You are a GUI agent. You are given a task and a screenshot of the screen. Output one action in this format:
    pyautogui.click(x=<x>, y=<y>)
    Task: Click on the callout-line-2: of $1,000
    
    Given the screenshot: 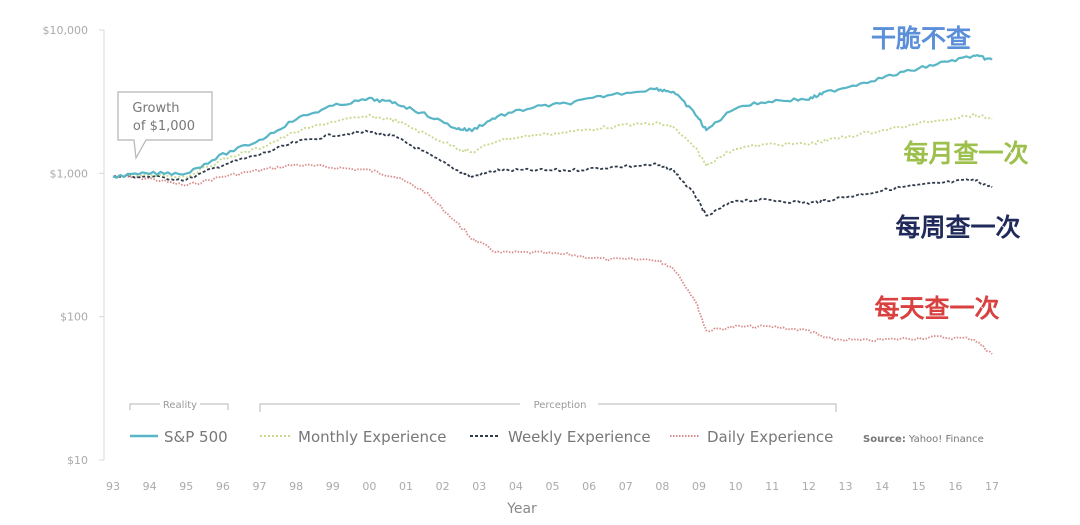 What is the action you would take?
    pyautogui.click(x=164, y=126)
    